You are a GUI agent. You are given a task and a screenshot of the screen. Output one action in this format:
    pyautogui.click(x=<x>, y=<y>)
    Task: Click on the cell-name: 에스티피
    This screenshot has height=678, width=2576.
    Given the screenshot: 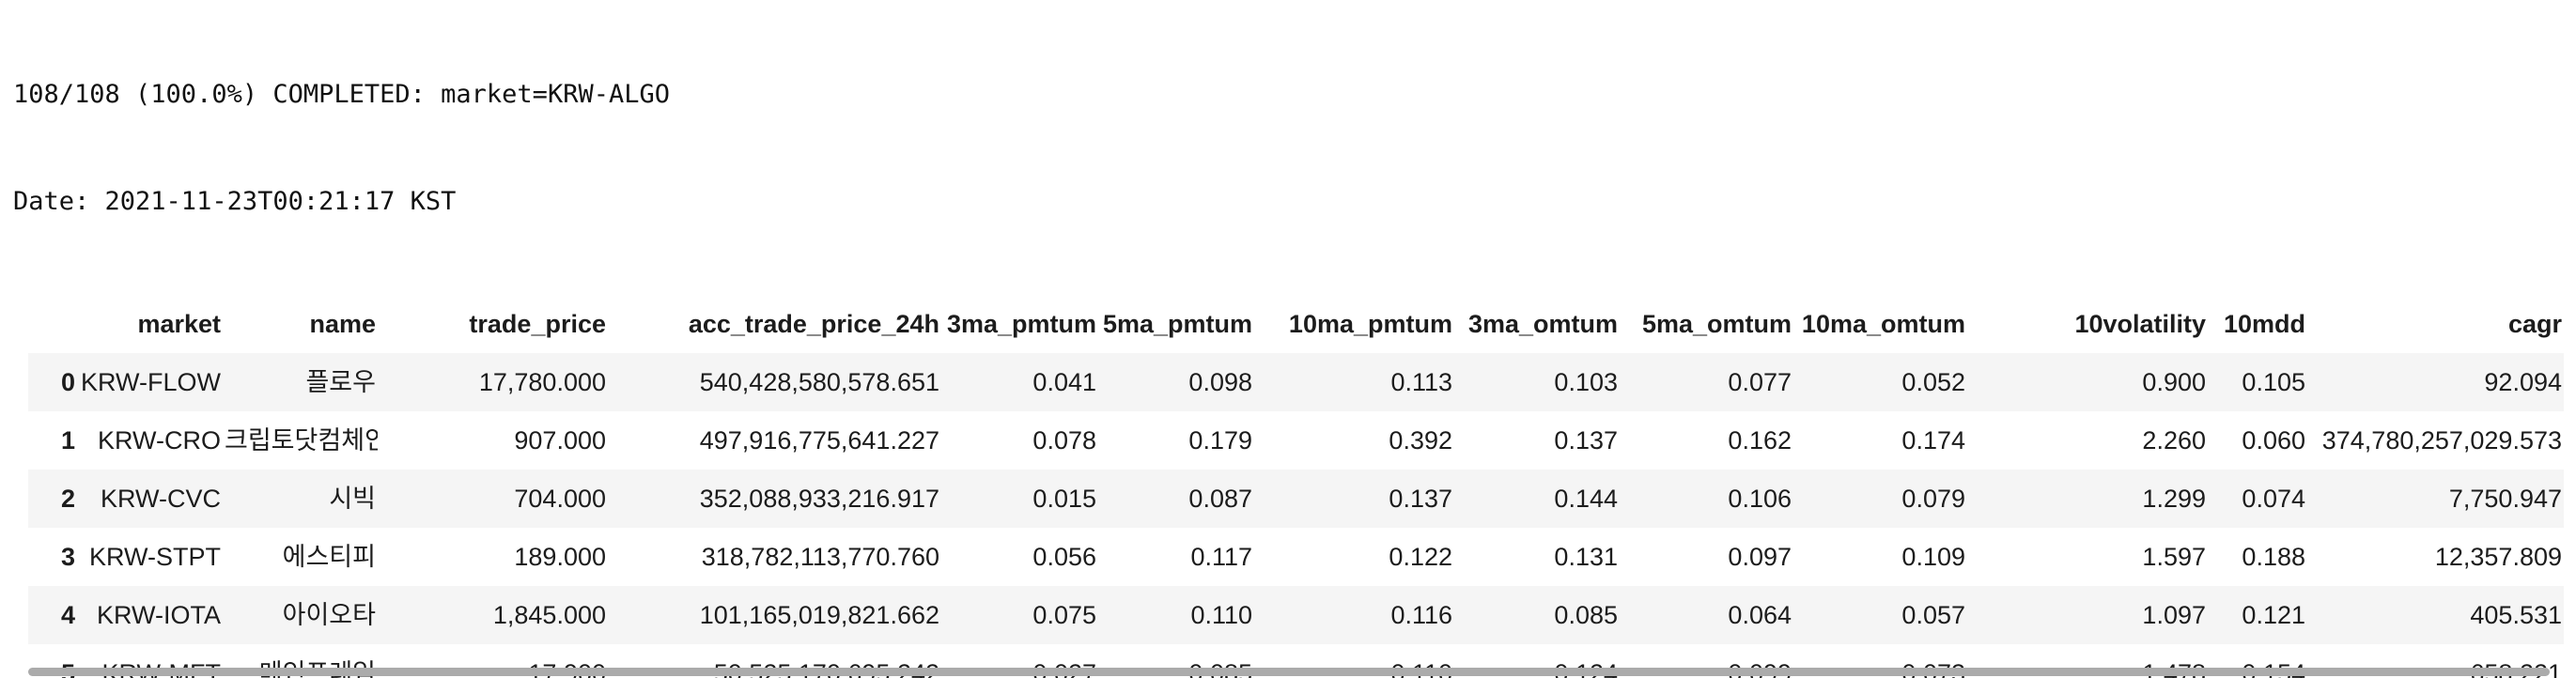 What is the action you would take?
    pyautogui.click(x=329, y=557)
    